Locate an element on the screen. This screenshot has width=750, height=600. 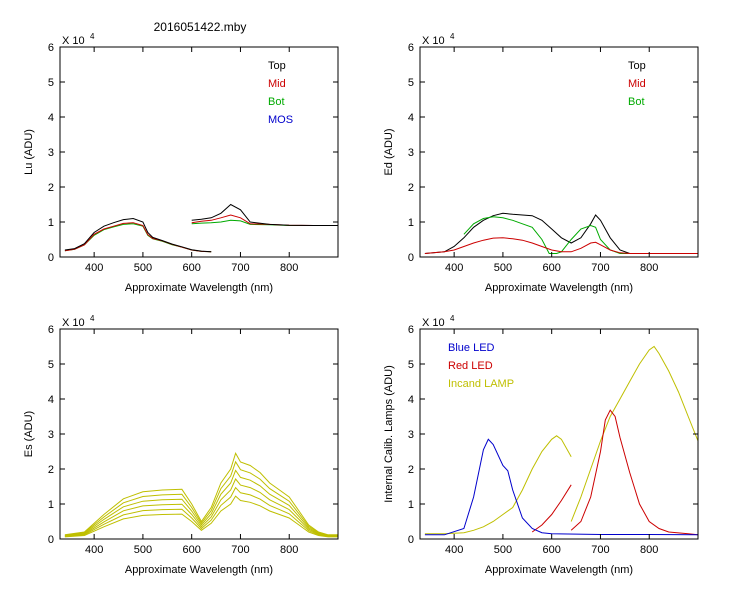
plot-frame is located at coordinates (559, 152).